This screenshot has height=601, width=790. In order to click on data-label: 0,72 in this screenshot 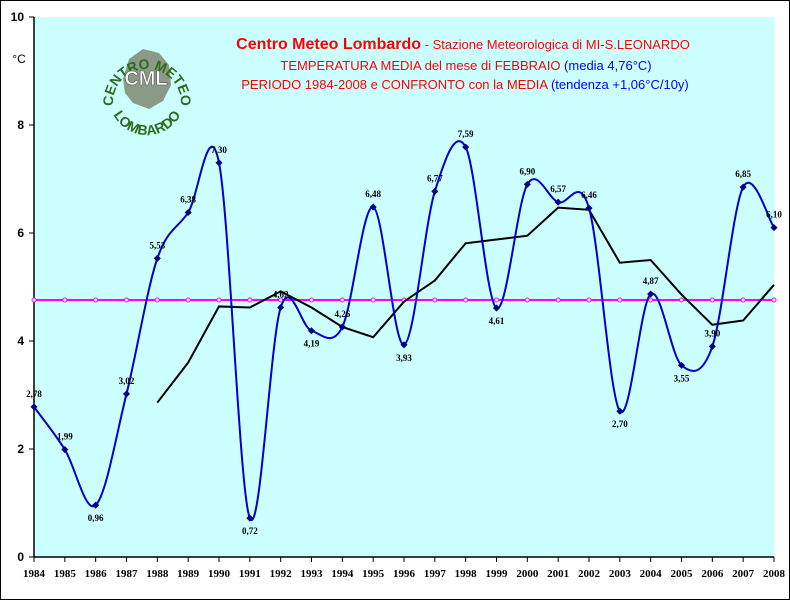, I will do `click(250, 531)`.